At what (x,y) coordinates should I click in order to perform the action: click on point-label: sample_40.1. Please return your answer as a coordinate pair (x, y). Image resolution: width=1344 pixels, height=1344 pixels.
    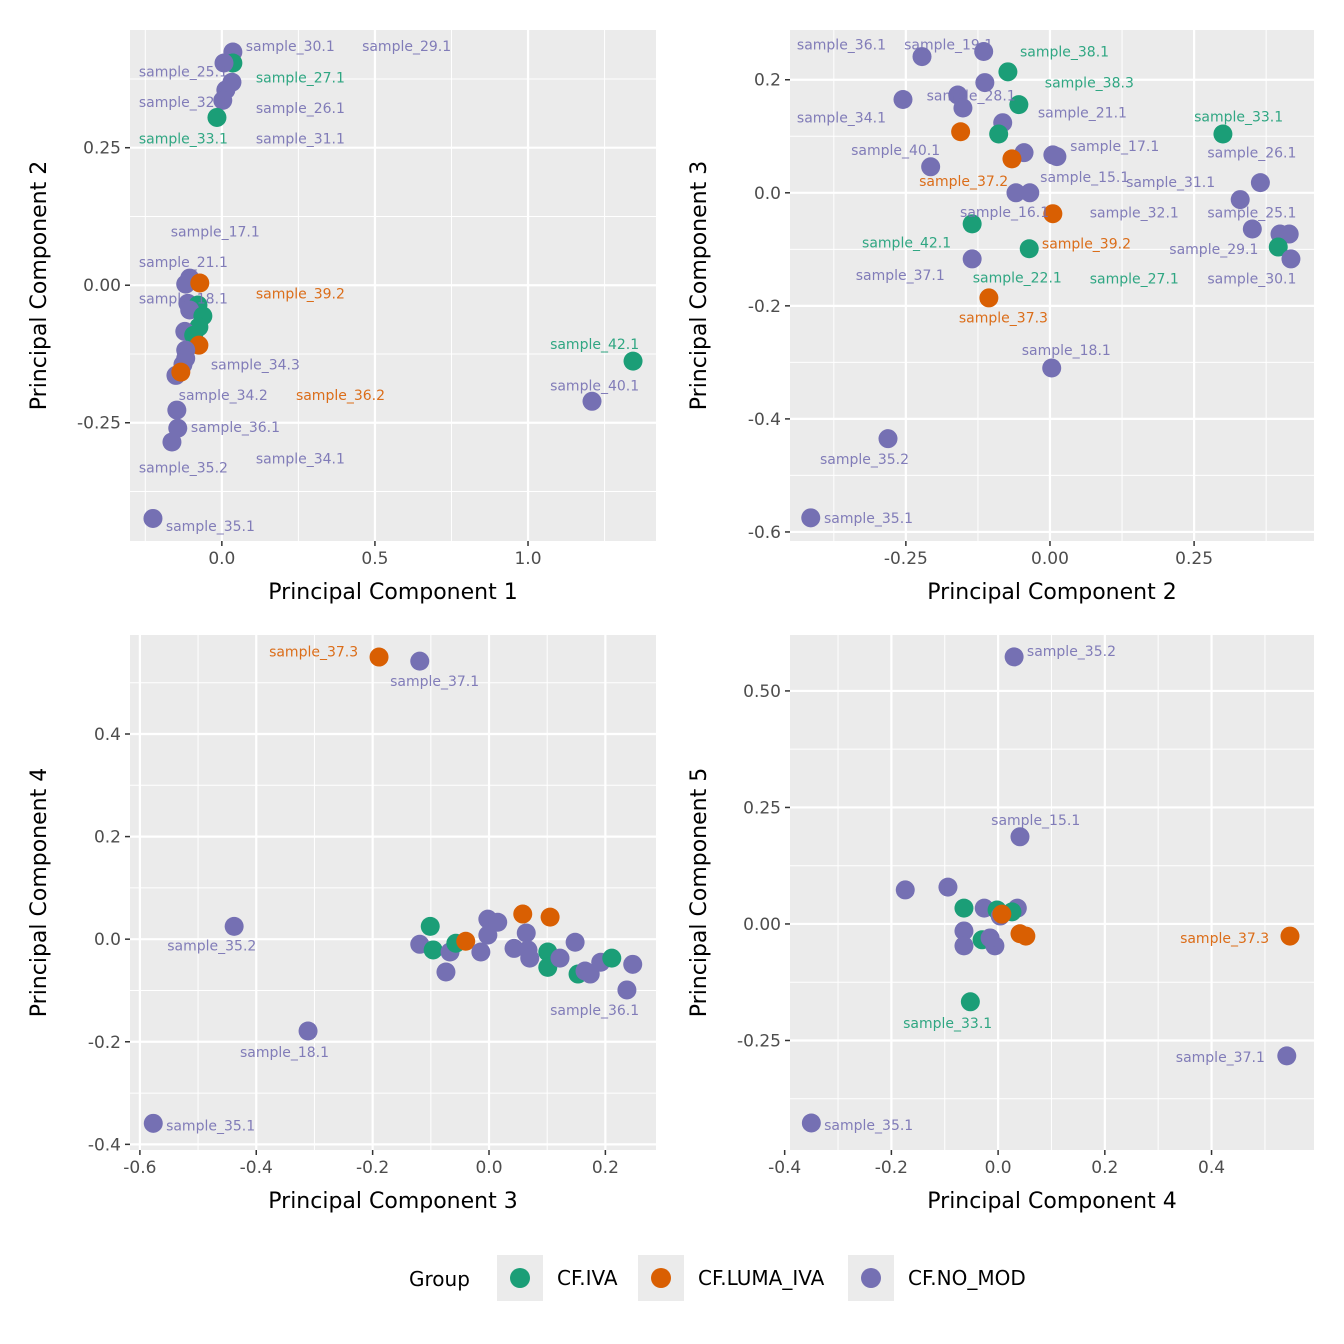
    Looking at the image, I should click on (895, 151).